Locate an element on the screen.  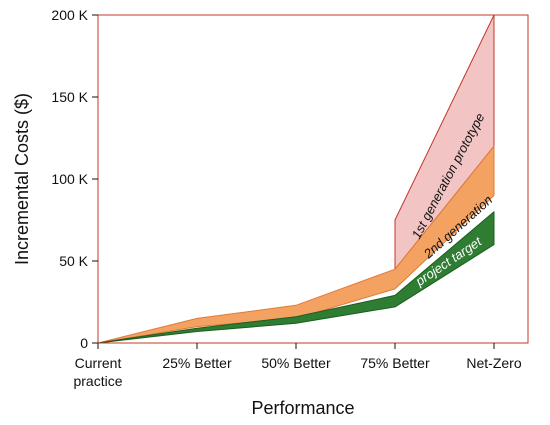
y-tick-label: 200 K is located at coordinates (69, 15).